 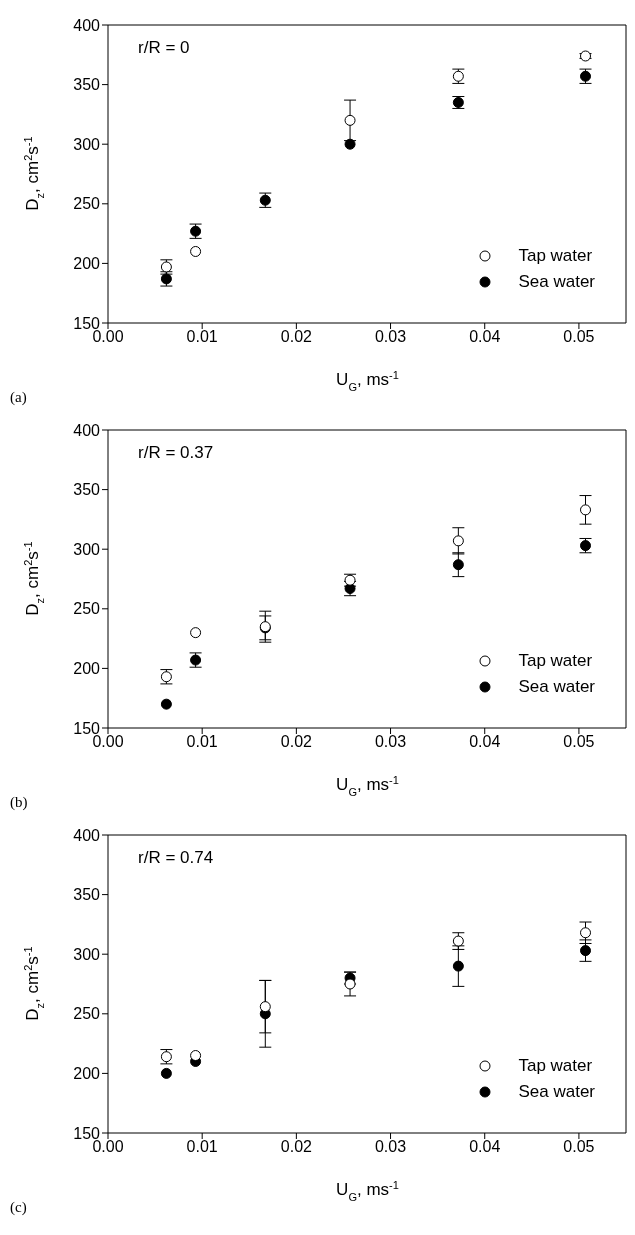 I want to click on text: (a), so click(x=18, y=397).